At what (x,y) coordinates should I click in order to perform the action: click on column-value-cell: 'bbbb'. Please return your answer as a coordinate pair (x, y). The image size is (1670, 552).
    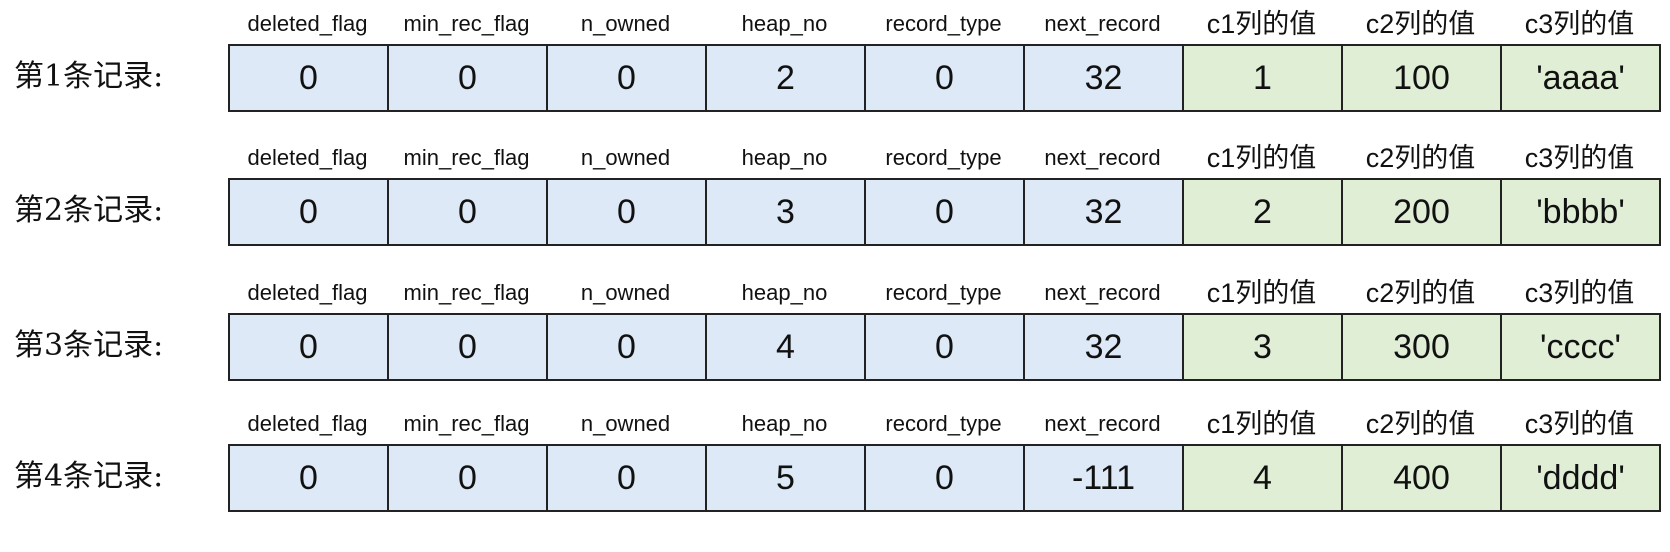
    Looking at the image, I should click on (1580, 212).